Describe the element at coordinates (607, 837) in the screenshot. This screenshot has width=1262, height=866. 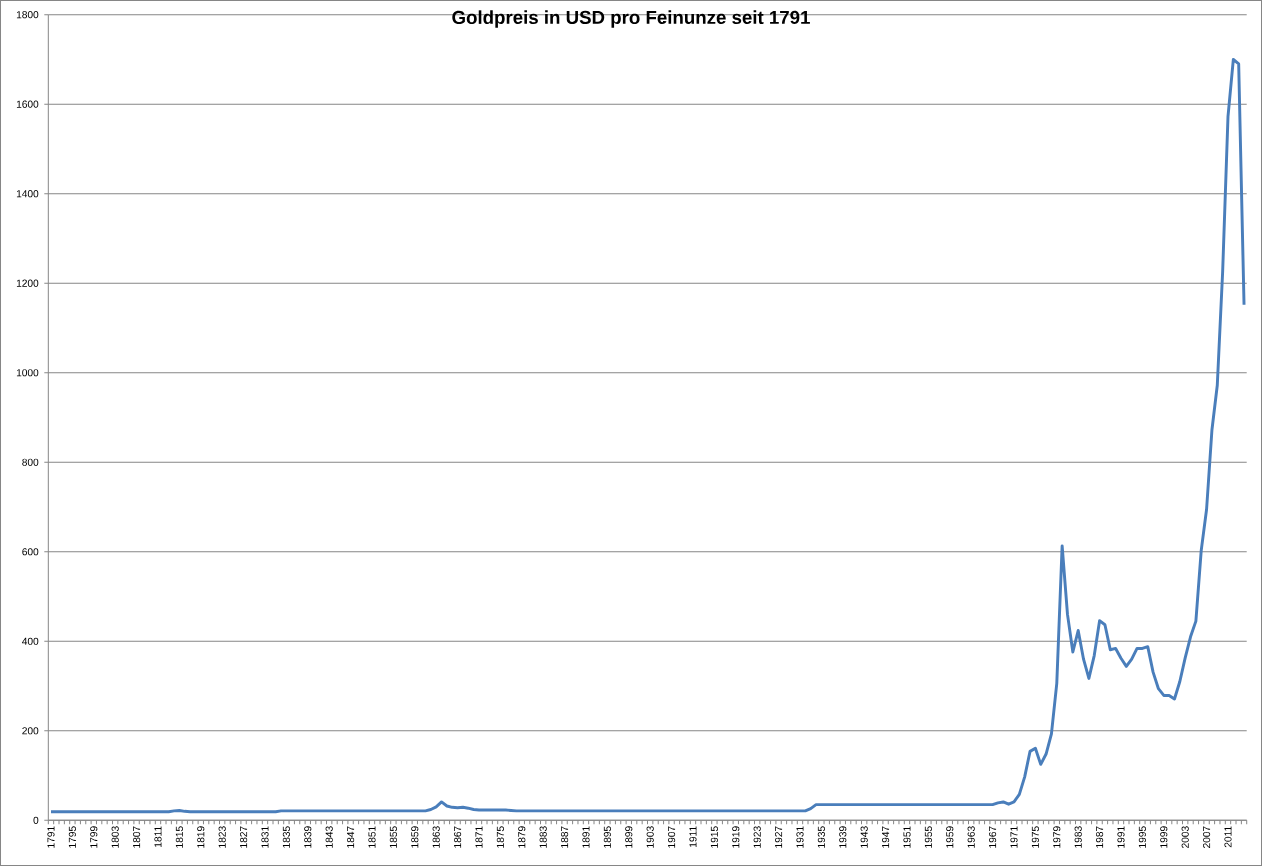
I see `x-tick-label: 1895` at that location.